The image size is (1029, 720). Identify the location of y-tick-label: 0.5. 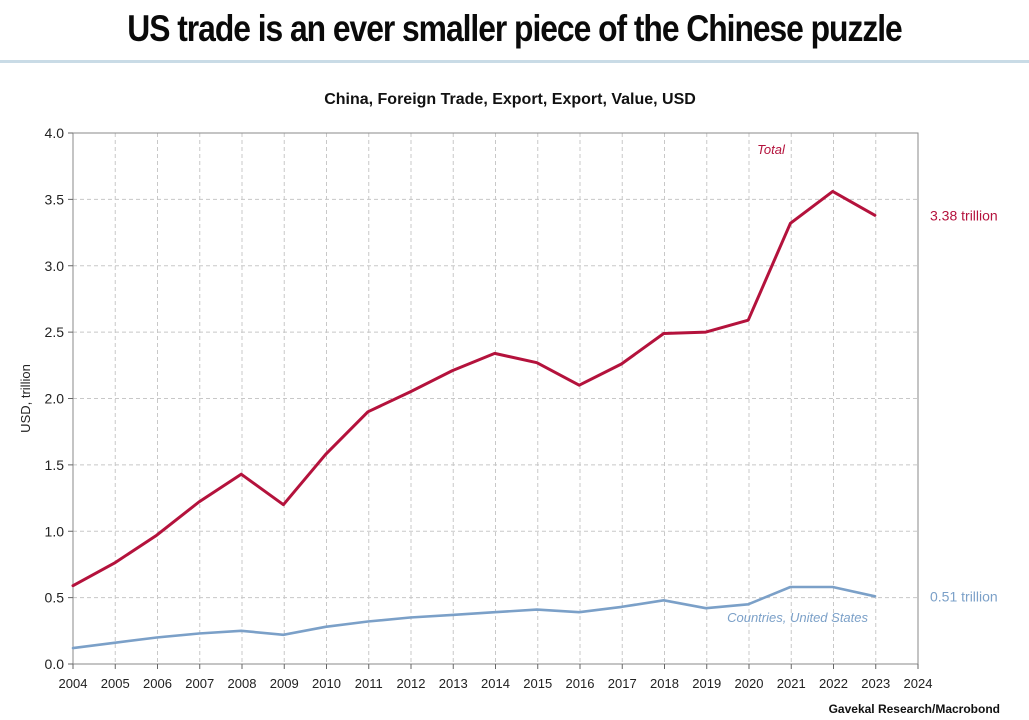
(55, 598).